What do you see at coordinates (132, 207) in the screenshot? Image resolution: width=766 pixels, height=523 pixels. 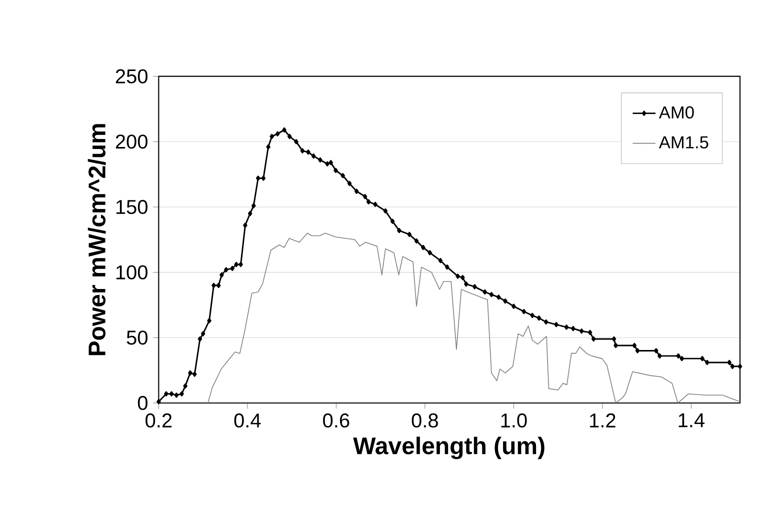 I see `y-tick-label: 150` at bounding box center [132, 207].